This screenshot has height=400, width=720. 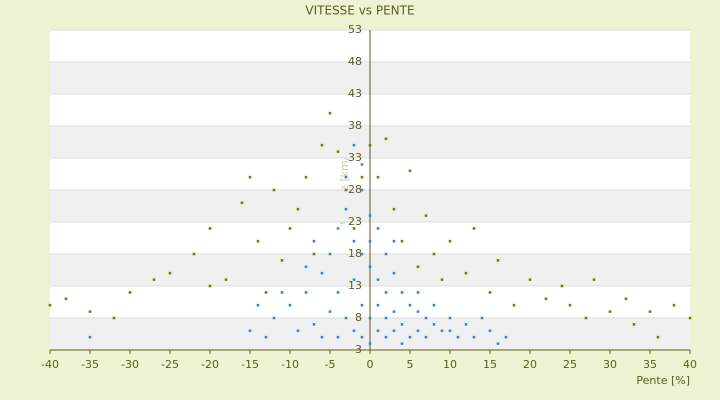 What do you see at coordinates (610, 364) in the screenshot?
I see `x-tick-label: 30` at bounding box center [610, 364].